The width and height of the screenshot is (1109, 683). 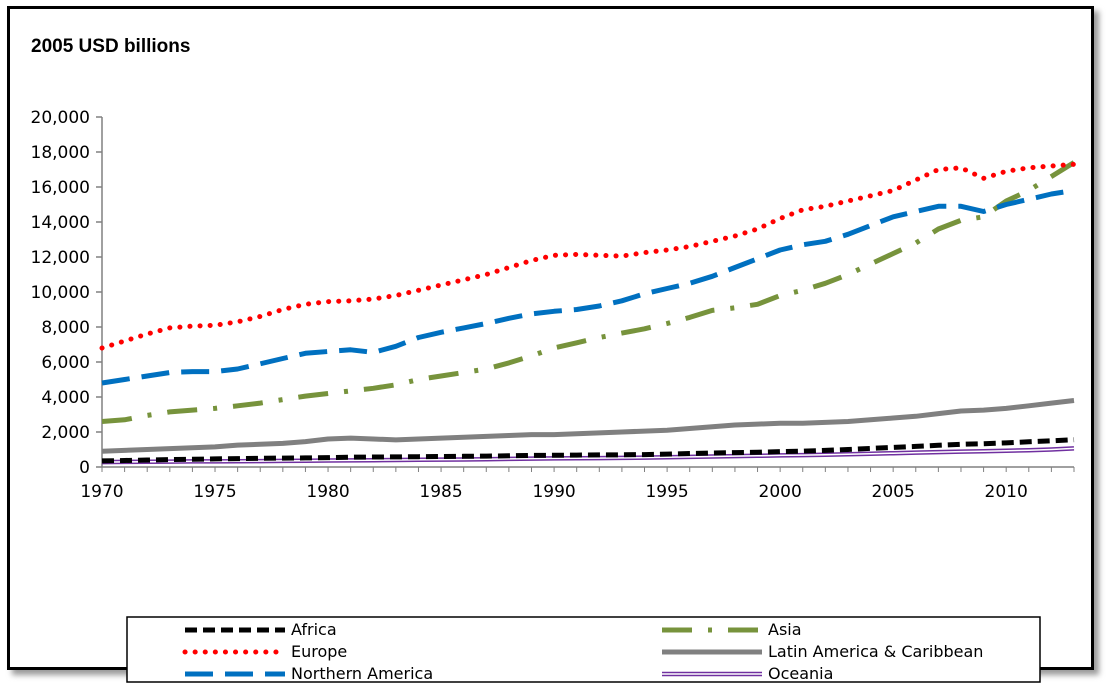 I want to click on legend-label-asia: Asia, so click(x=785, y=629).